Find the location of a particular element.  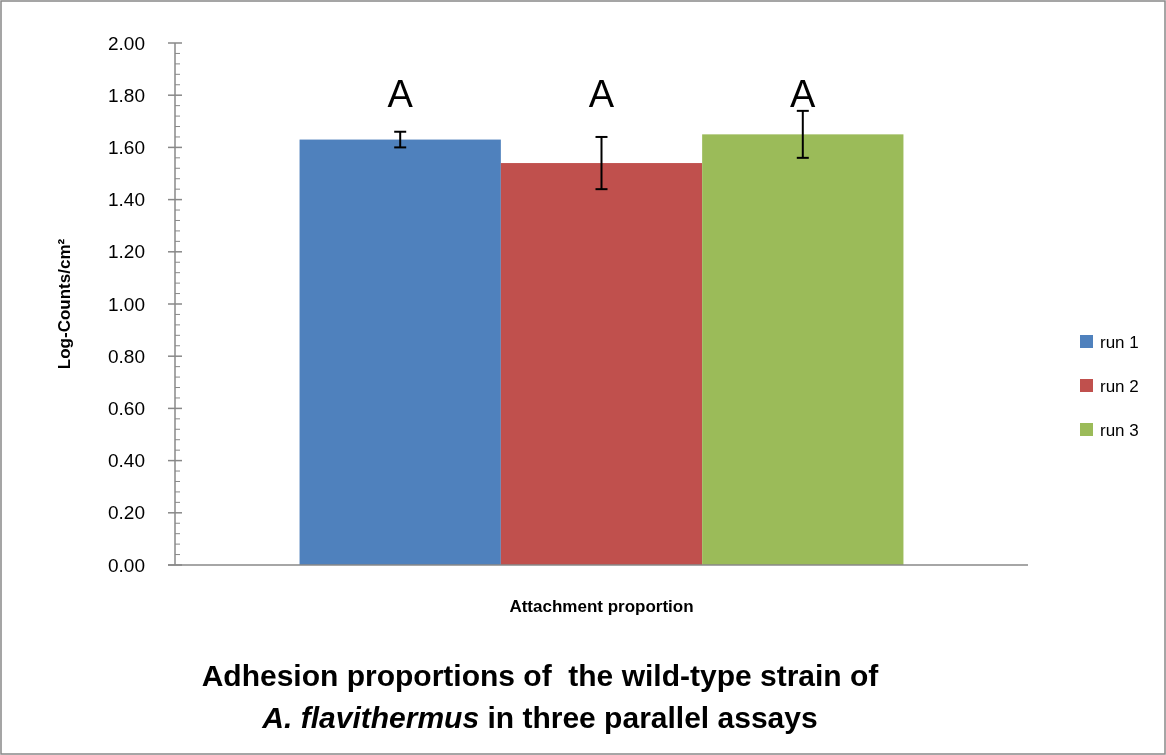

y-axis-title: Log-Counts/cm² is located at coordinates (64, 304).